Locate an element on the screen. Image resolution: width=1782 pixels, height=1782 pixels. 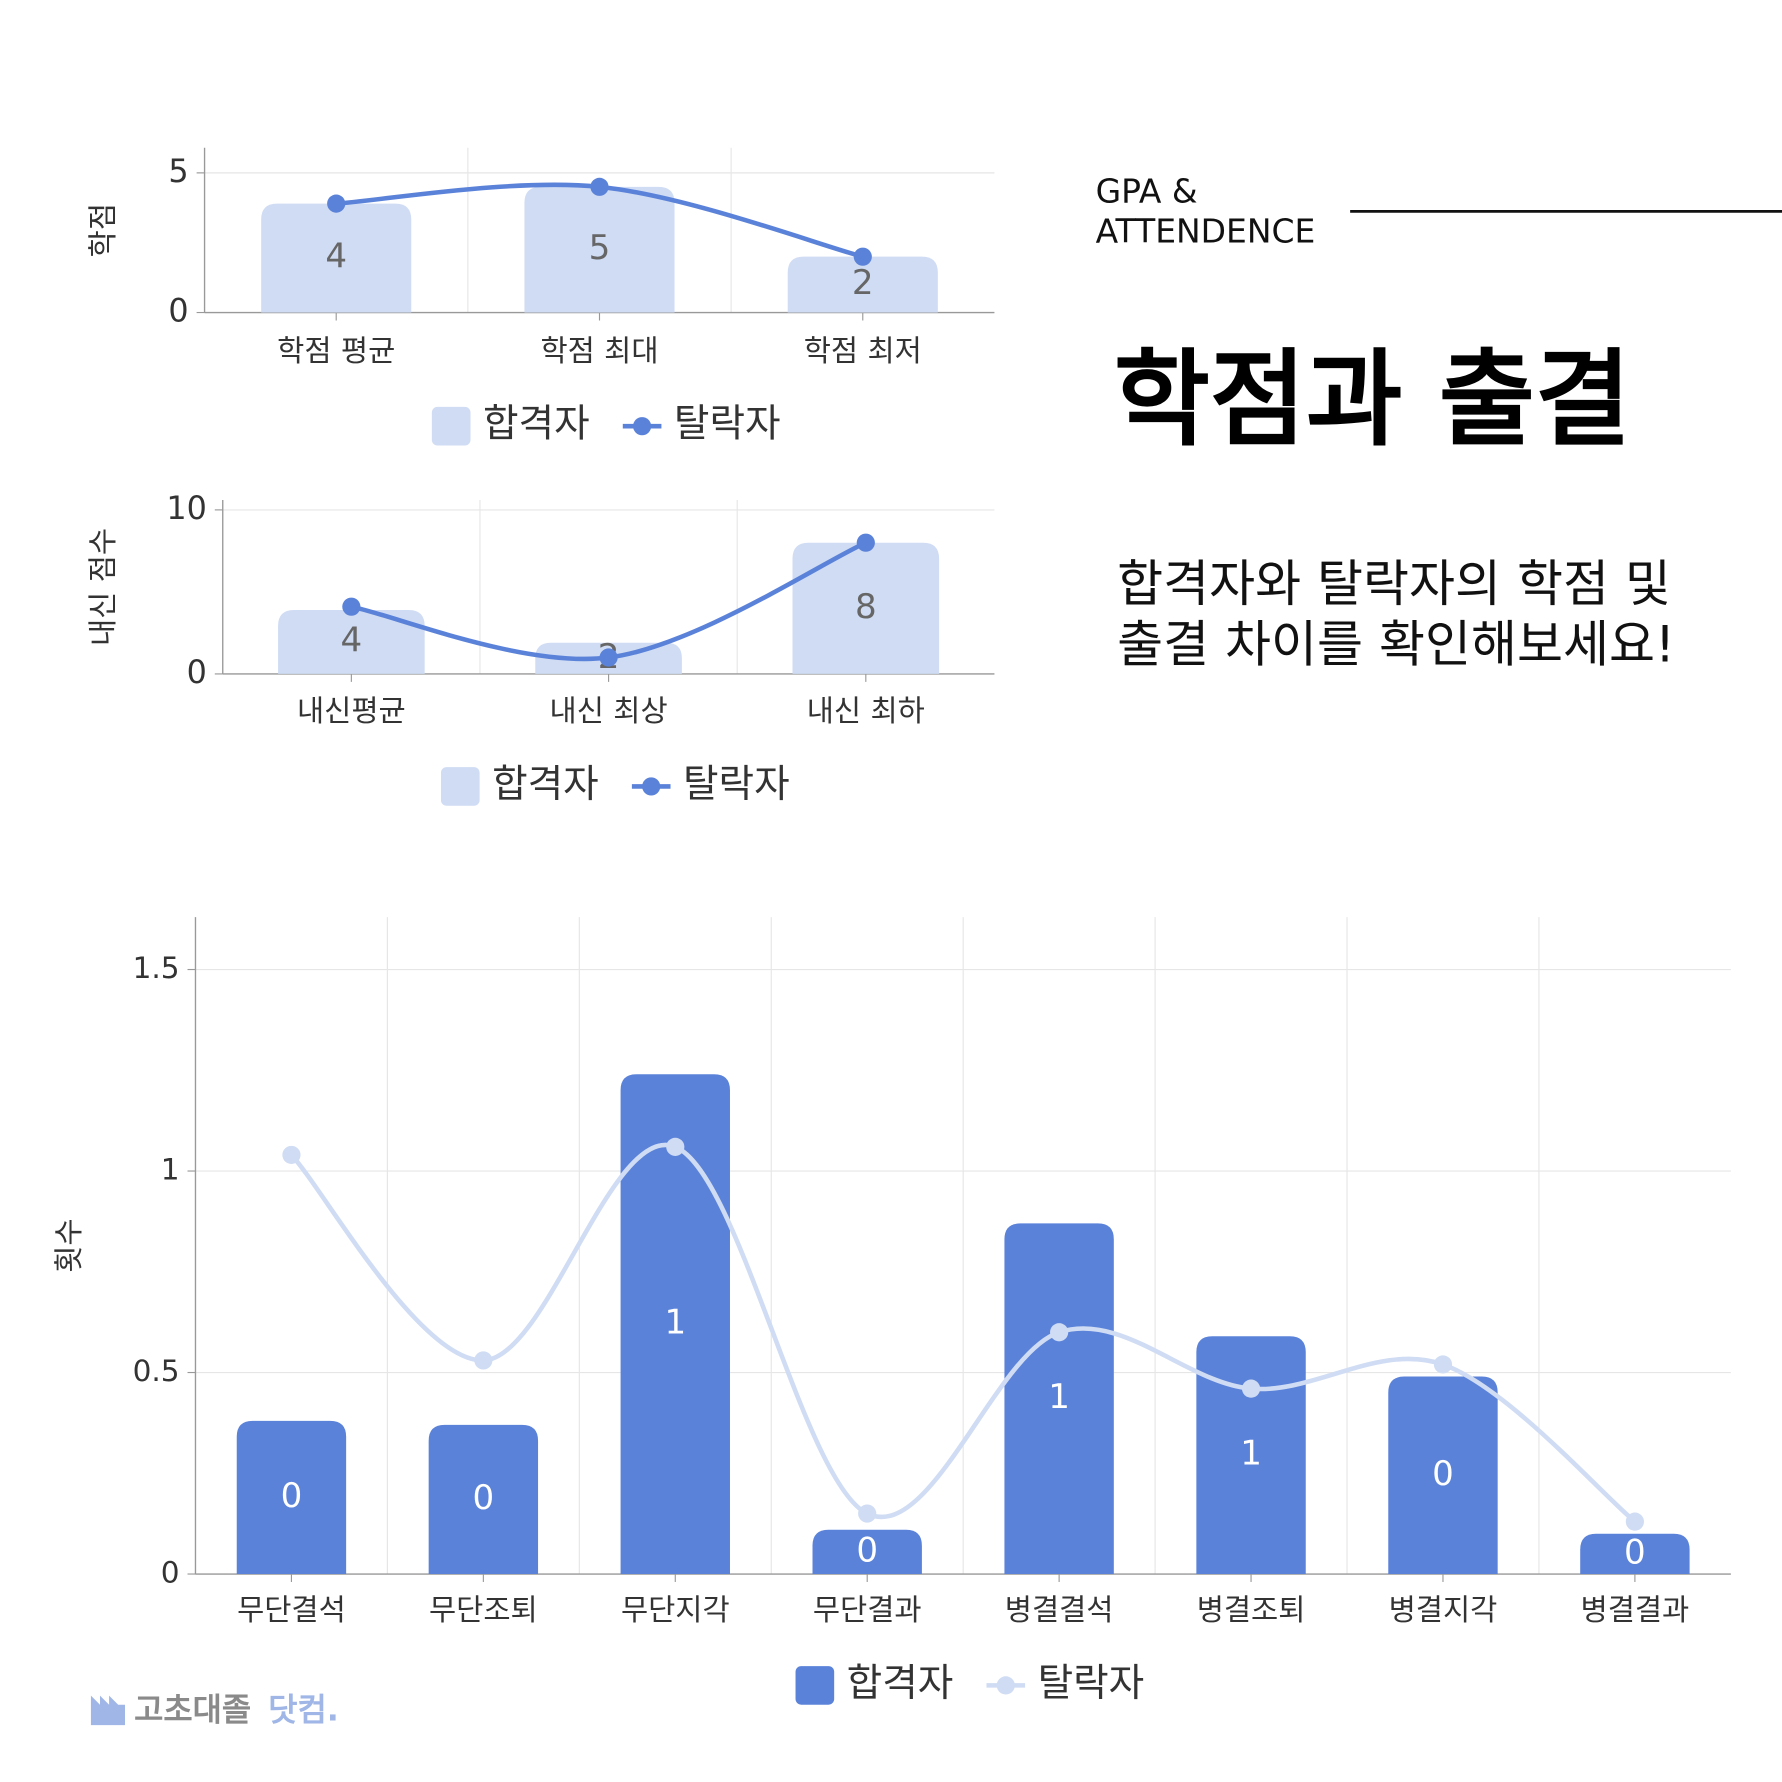
kicker: ATTENDENCE is located at coordinates (1206, 230).